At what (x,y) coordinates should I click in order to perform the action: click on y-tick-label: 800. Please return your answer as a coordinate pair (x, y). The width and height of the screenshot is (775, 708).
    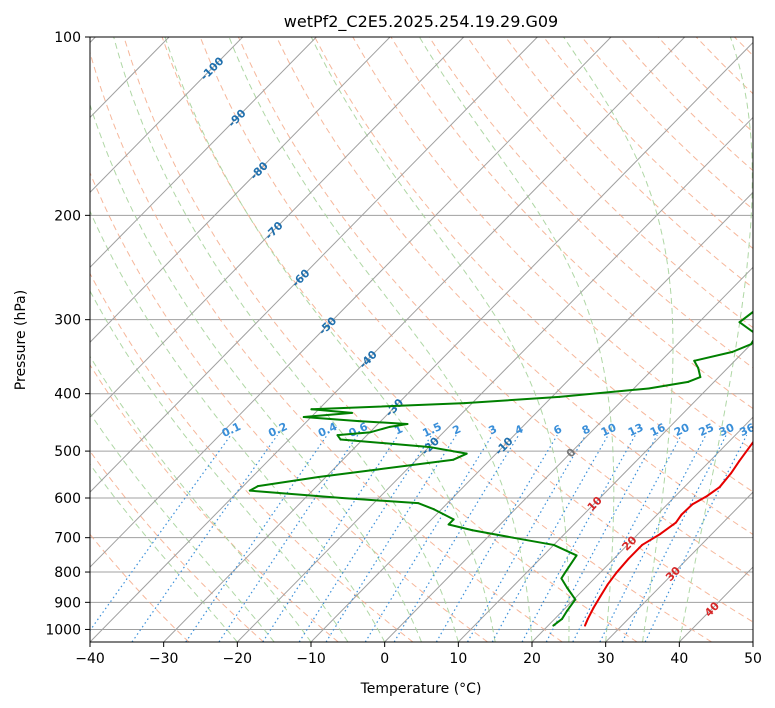
    Looking at the image, I should click on (67, 573).